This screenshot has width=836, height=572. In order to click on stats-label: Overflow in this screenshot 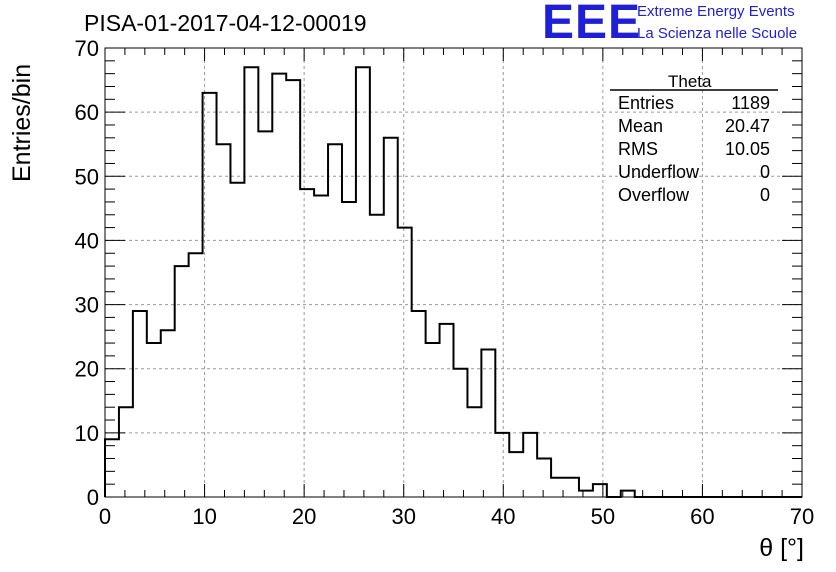, I will do `click(654, 195)`.